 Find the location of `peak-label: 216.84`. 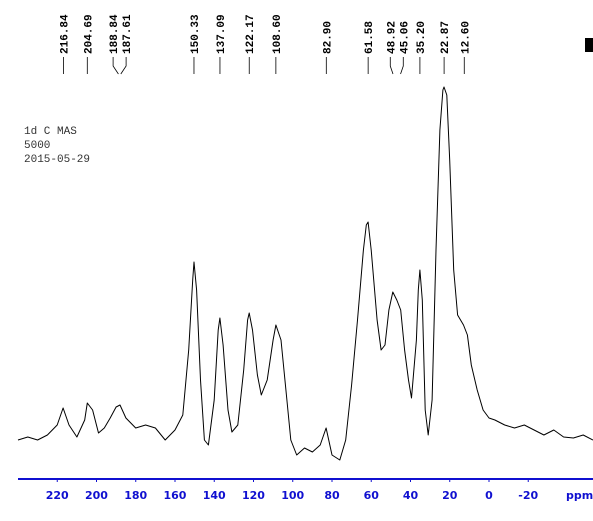

peak-label: 216.84 is located at coordinates (65, 34).